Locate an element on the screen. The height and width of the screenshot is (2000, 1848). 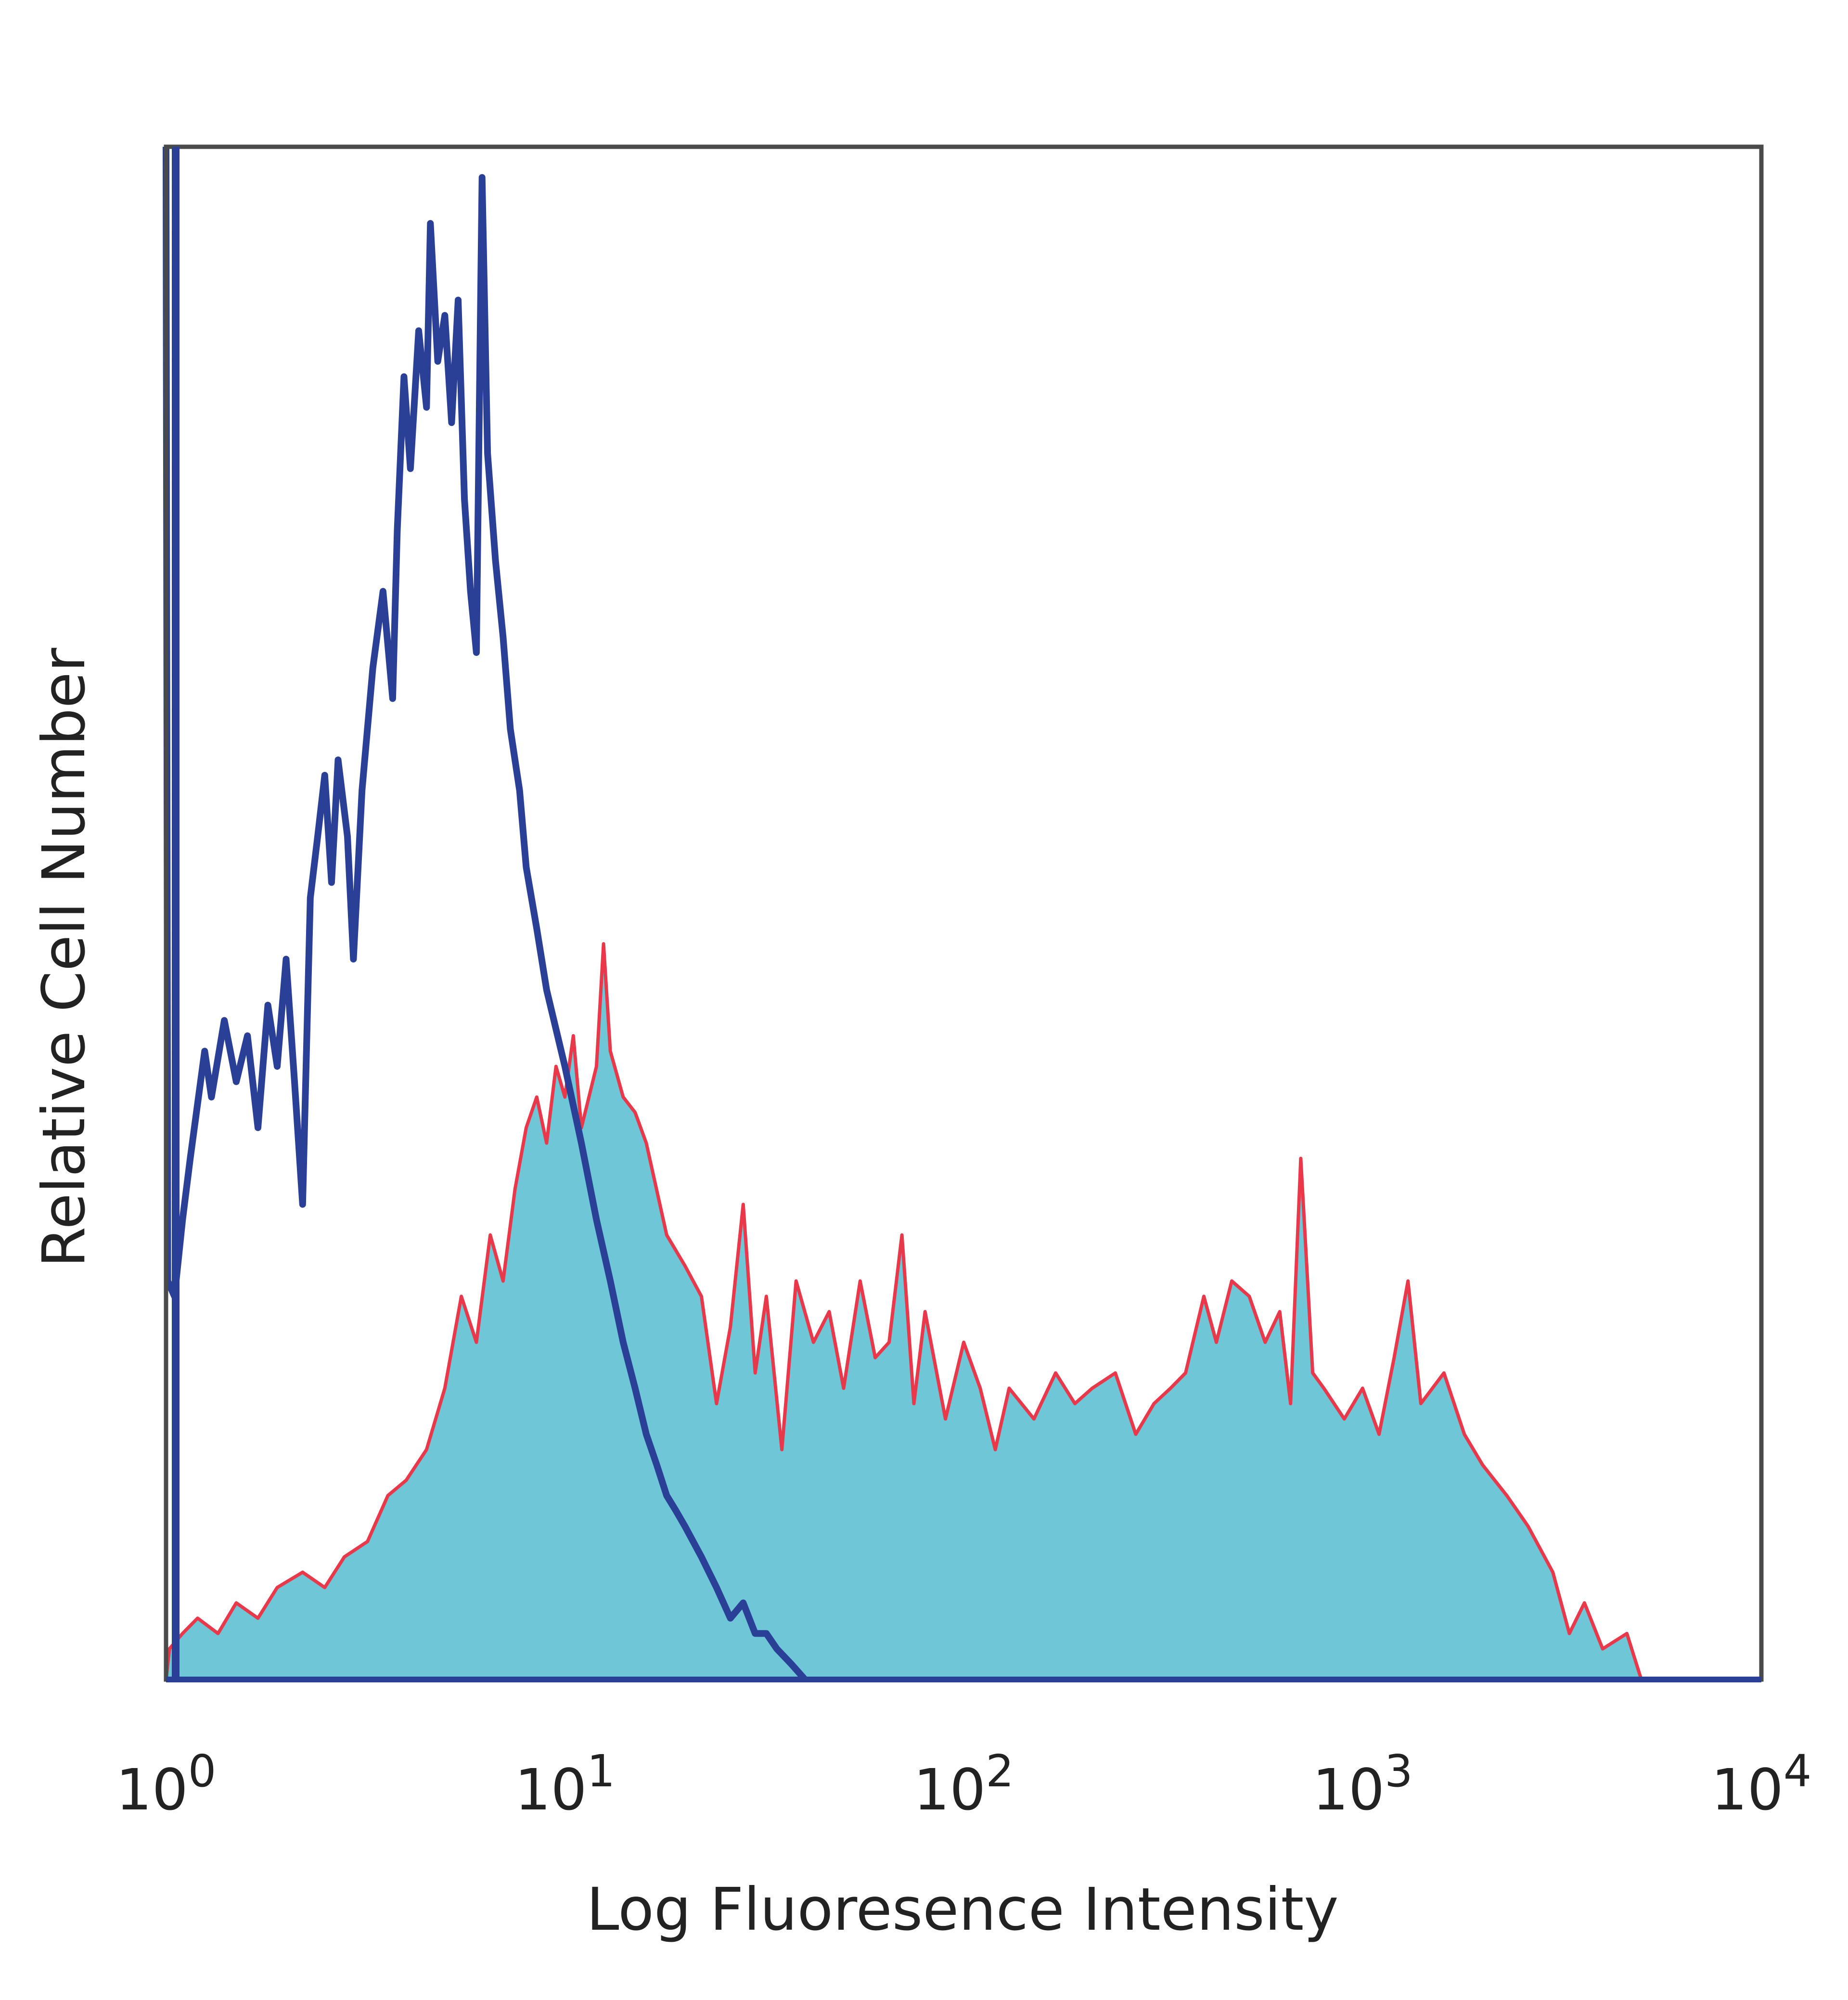
x-tick-label: 10⁴ is located at coordinates (1761, 1784).